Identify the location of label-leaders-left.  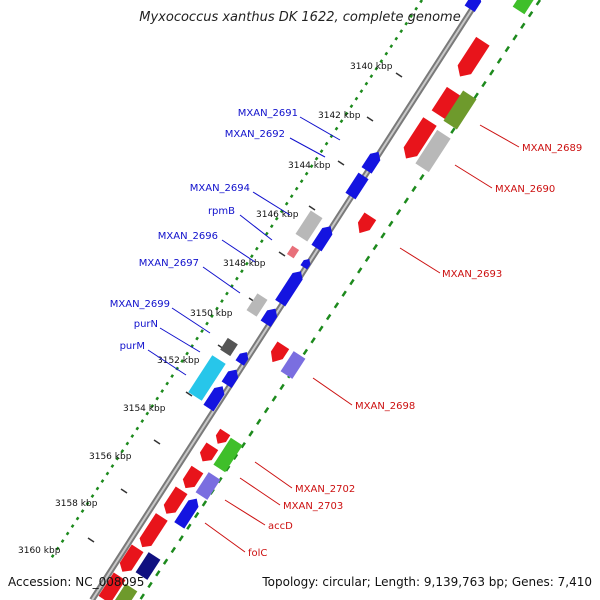
(244, 246).